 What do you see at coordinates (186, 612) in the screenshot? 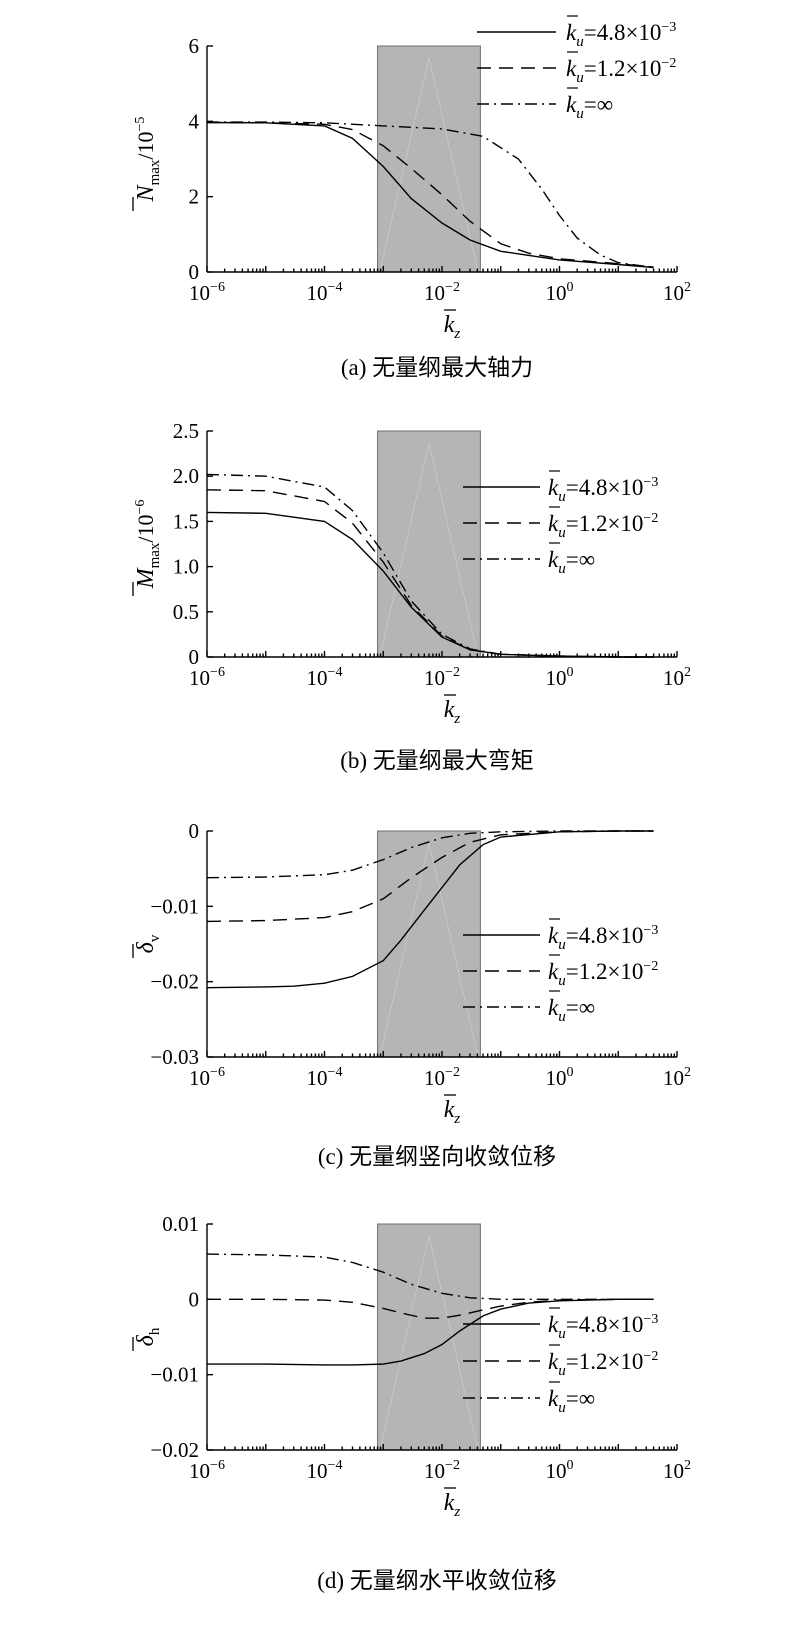
I see `y-tick-label: 0.5` at bounding box center [186, 612].